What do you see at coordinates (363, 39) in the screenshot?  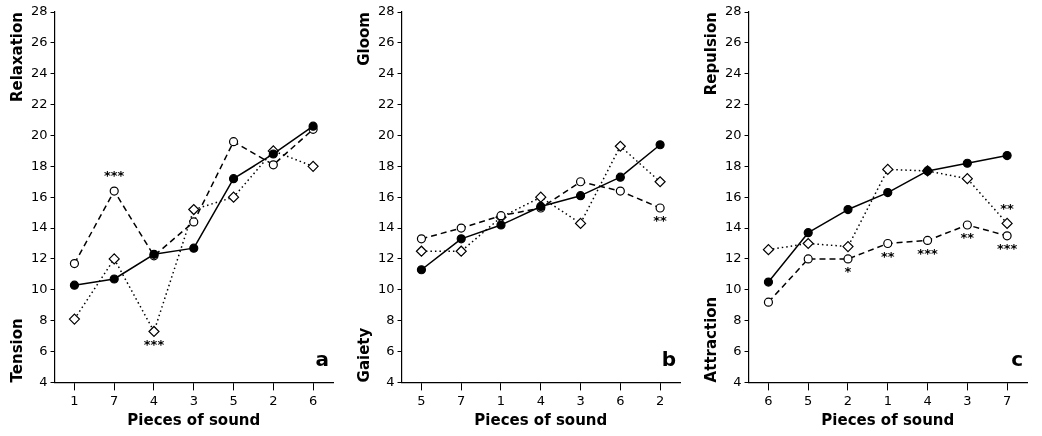 I see `y-axis-title: Gloom` at bounding box center [363, 39].